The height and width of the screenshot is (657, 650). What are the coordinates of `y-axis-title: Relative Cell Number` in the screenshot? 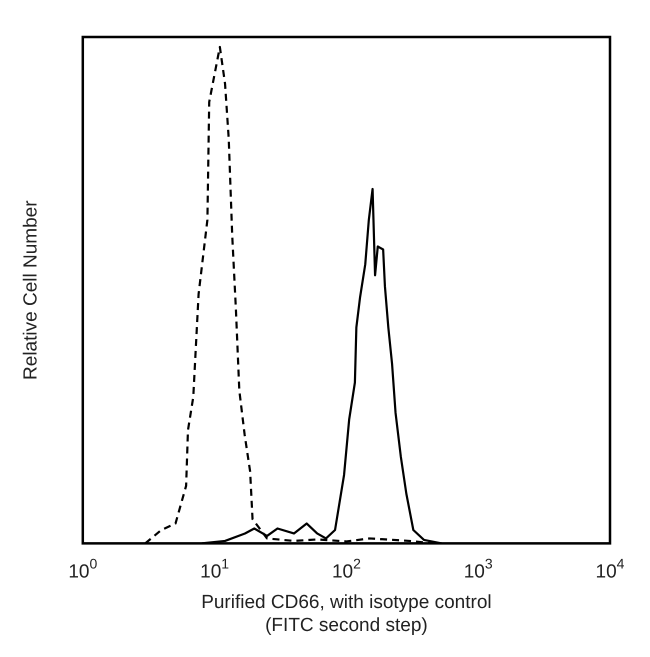 It's located at (31, 290).